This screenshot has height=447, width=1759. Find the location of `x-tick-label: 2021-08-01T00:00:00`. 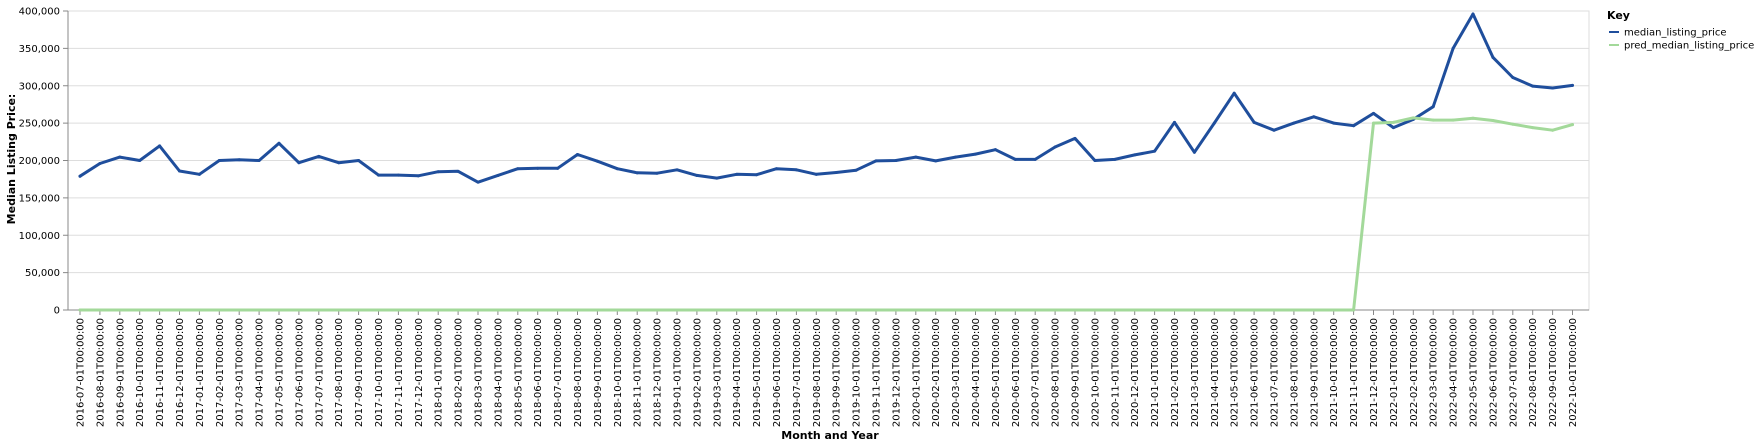

x-tick-label: 2021-08-01T00:00:00 is located at coordinates (1294, 372).